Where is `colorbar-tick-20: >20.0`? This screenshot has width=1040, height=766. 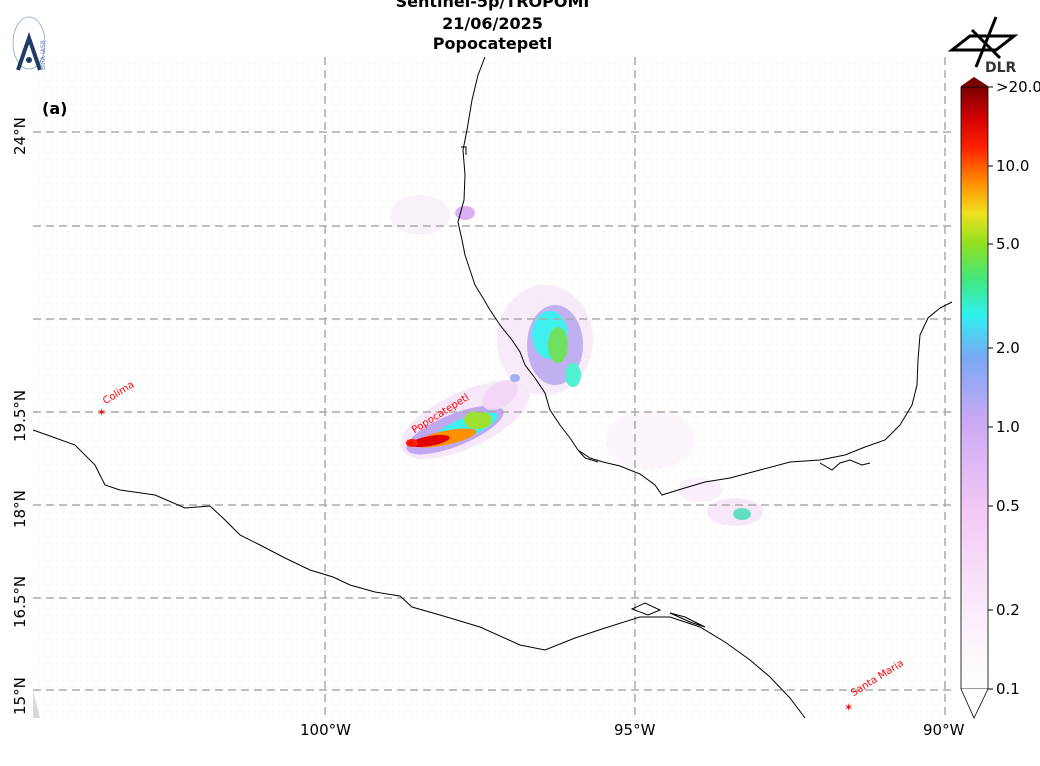 colorbar-tick-20: >20.0 is located at coordinates (1018, 87).